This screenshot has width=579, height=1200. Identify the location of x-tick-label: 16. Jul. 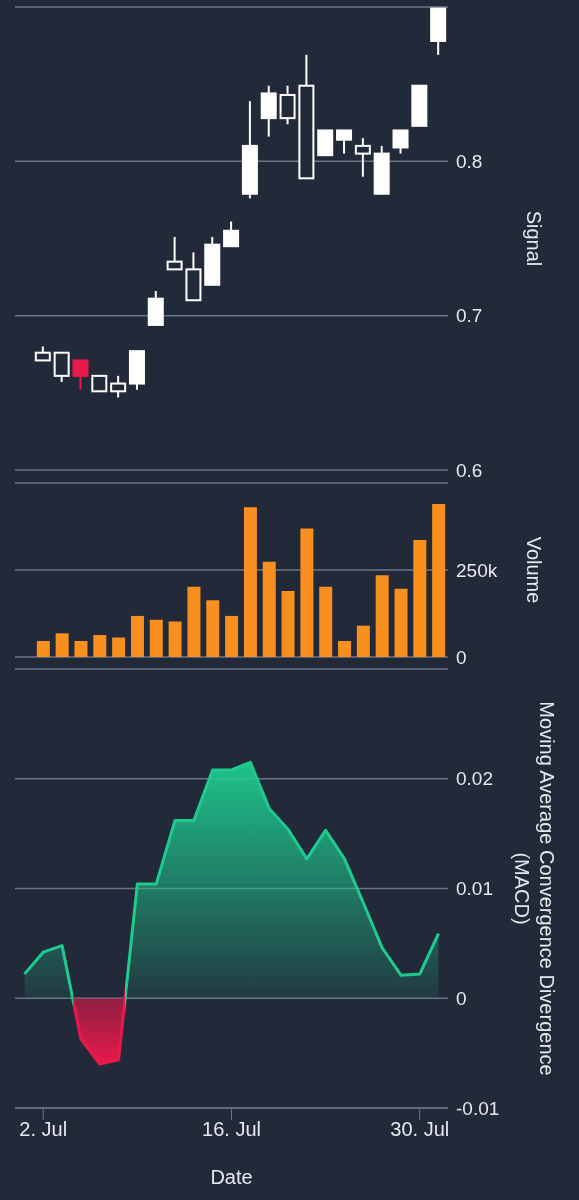
(231, 1129).